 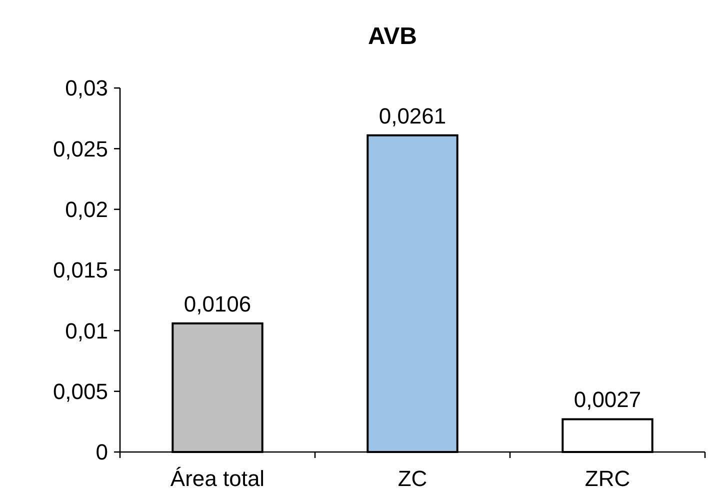 What do you see at coordinates (102, 452) in the screenshot?
I see `y-tick-label: 0` at bounding box center [102, 452].